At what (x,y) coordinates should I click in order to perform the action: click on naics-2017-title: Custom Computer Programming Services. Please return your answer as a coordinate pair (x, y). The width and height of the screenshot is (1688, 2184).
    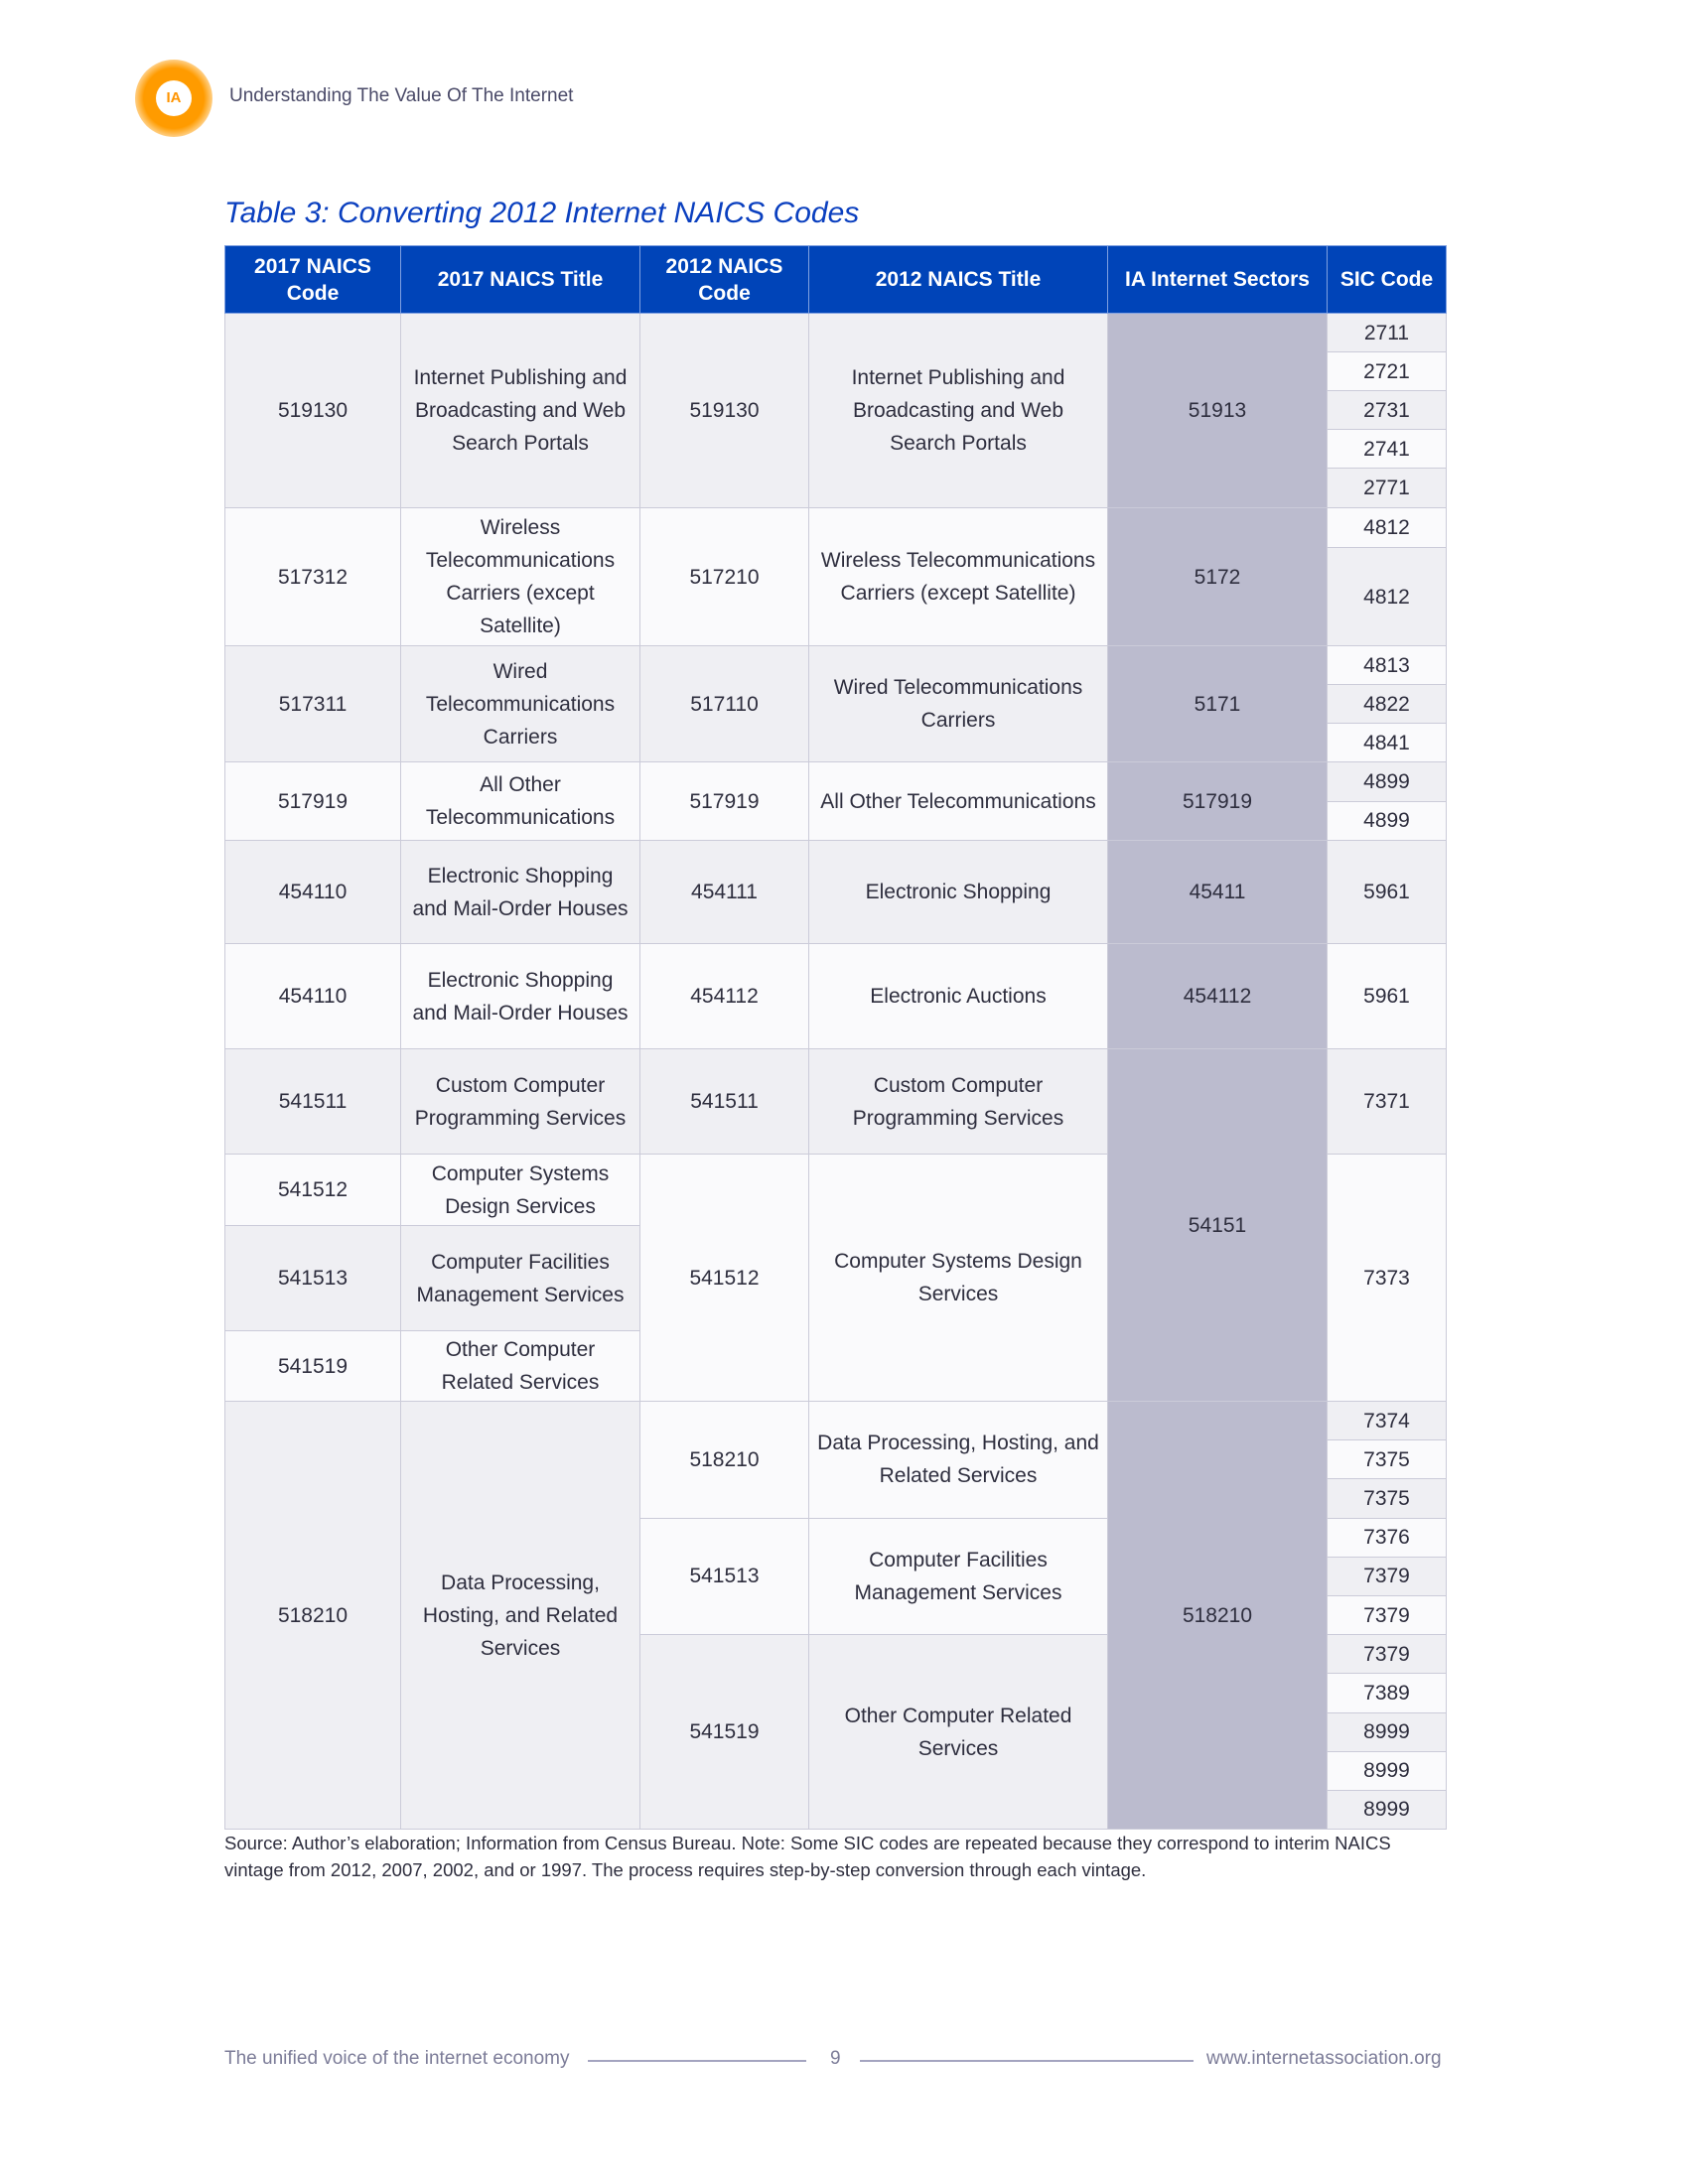
    Looking at the image, I should click on (520, 1101).